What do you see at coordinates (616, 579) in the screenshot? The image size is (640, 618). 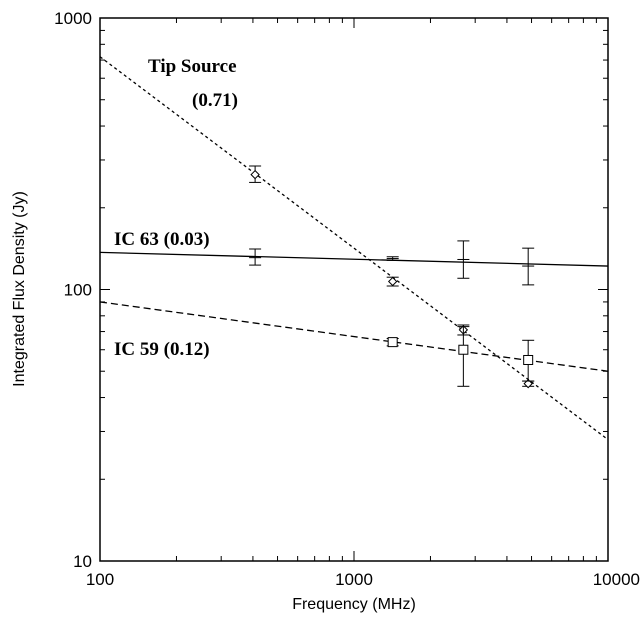 I see `x-tick-label: 10000` at bounding box center [616, 579].